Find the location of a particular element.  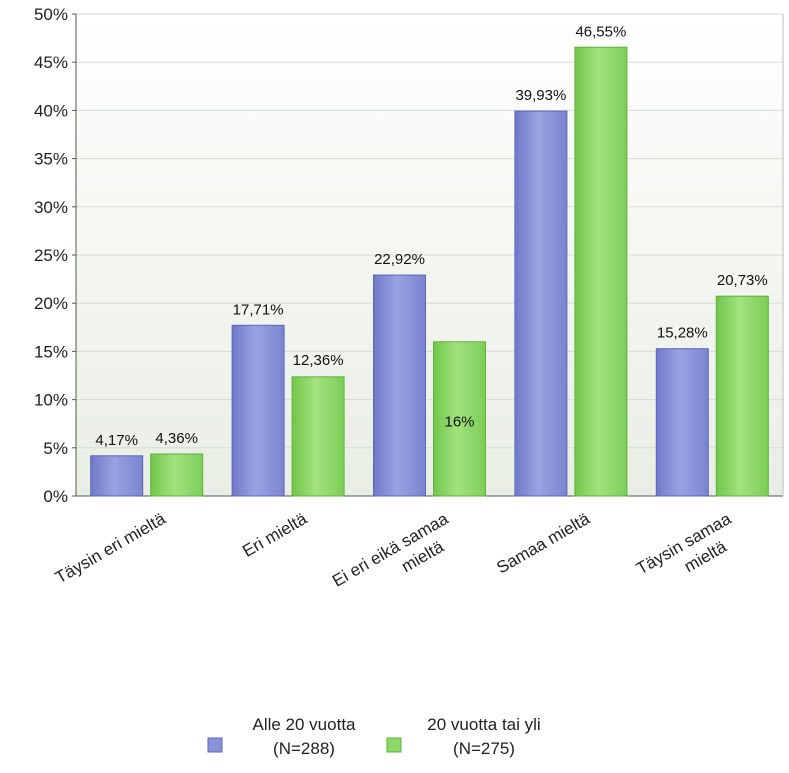

data-label: 16% is located at coordinates (459, 422).